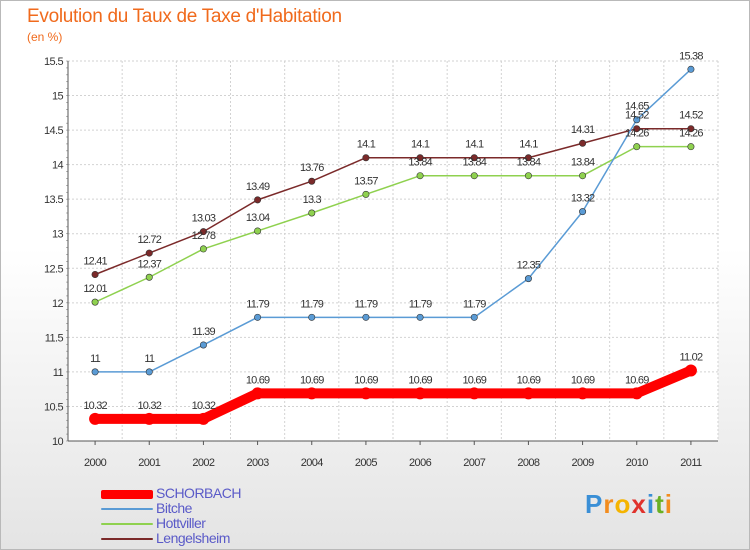 This screenshot has width=750, height=550. Describe the element at coordinates (474, 463) in the screenshot. I see `x-tick-label: 2007` at that location.